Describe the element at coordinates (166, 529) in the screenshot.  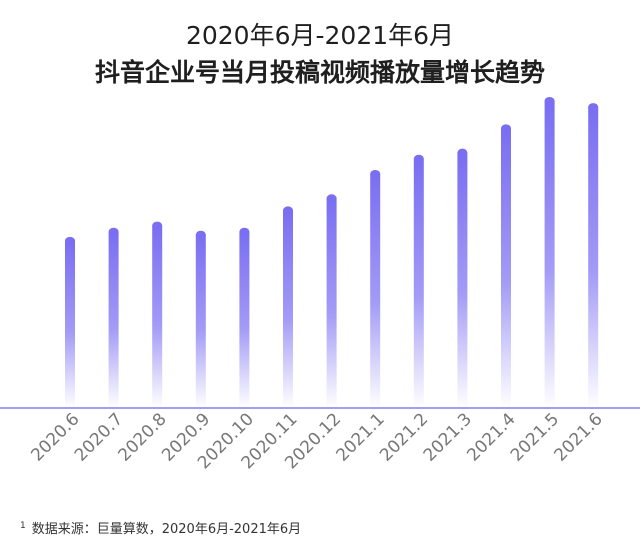
I see `source-text: 数据来源：巨量算数，2020年6月-2021年6月` at that location.